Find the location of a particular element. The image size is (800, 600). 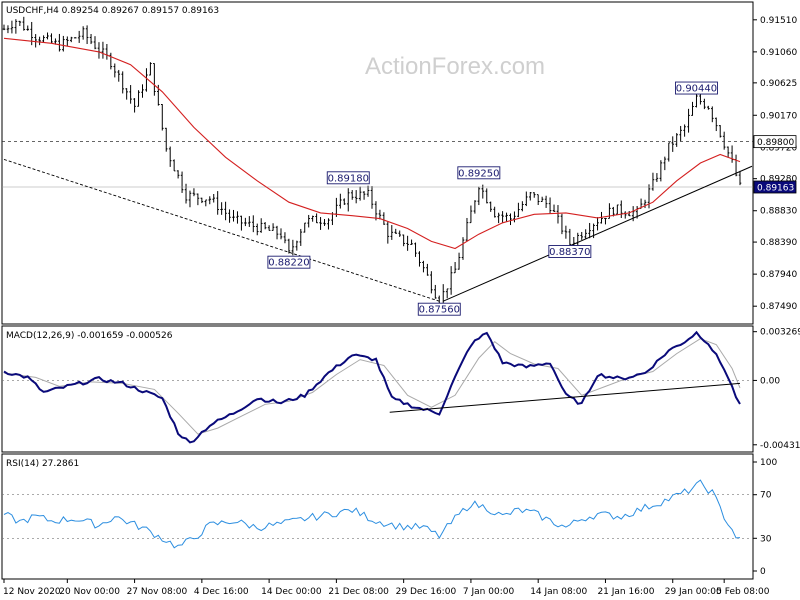

resistance-tag-text: 0.89800 is located at coordinates (775, 143).